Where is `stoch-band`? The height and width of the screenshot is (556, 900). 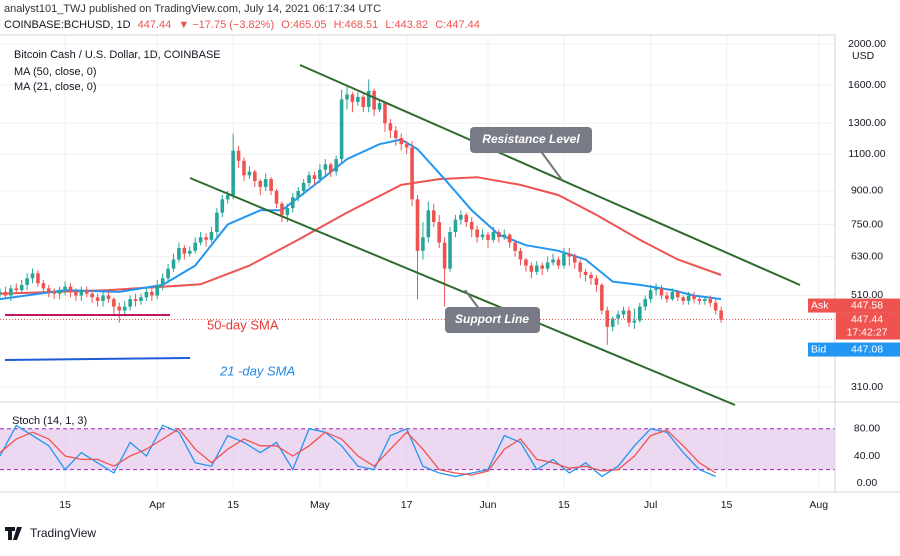
stoch-band is located at coordinates (417, 449).